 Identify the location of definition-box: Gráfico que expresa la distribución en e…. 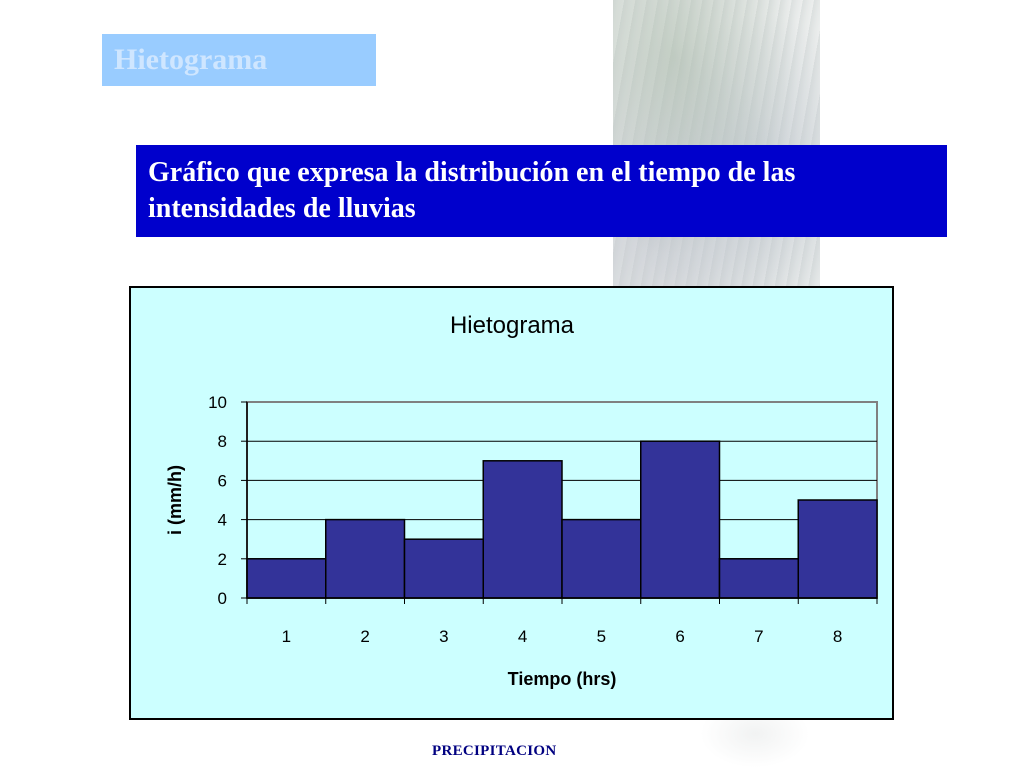
(541, 191).